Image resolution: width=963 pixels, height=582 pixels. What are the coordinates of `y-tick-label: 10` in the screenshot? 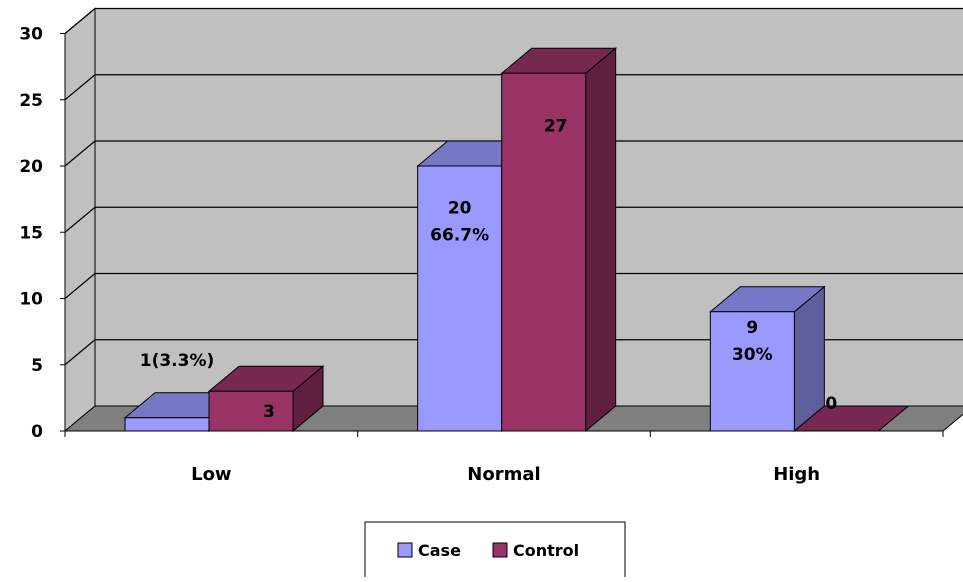 It's located at (31, 300).